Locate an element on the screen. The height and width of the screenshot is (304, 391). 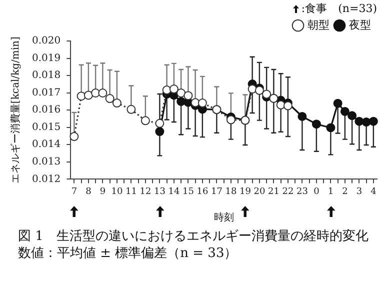
x-tick-label: 12 is located at coordinates (146, 191).